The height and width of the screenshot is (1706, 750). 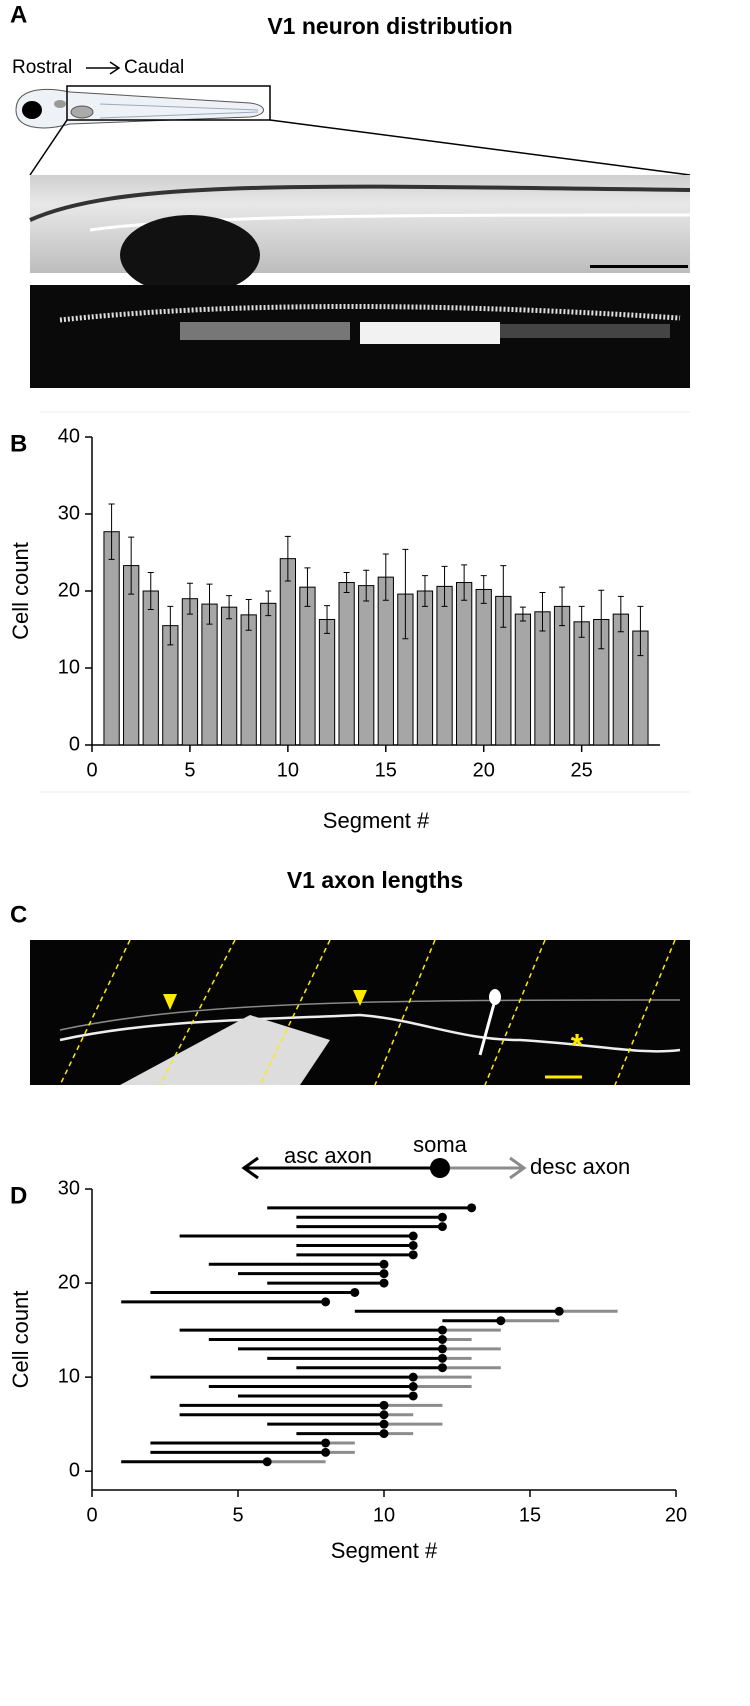 I want to click on y-tick-label: 40, so click(x=69, y=436).